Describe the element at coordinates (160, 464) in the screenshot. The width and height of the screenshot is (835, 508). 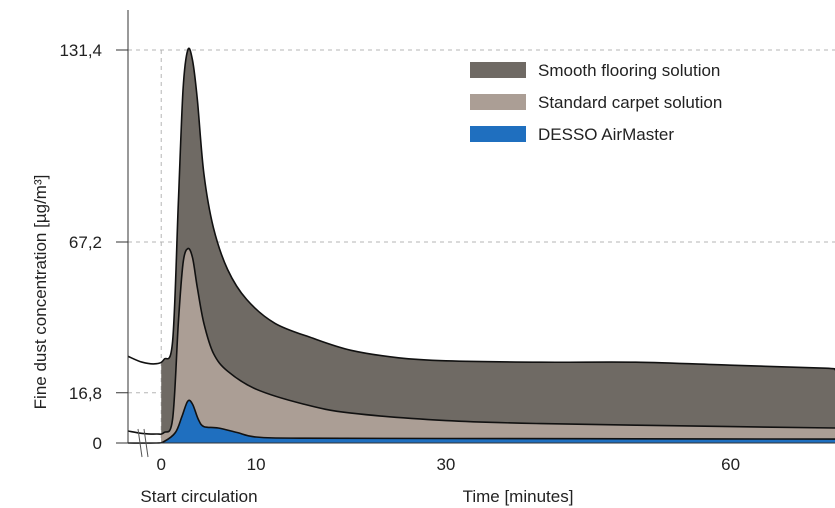
I see `x-tick-label: 0` at that location.